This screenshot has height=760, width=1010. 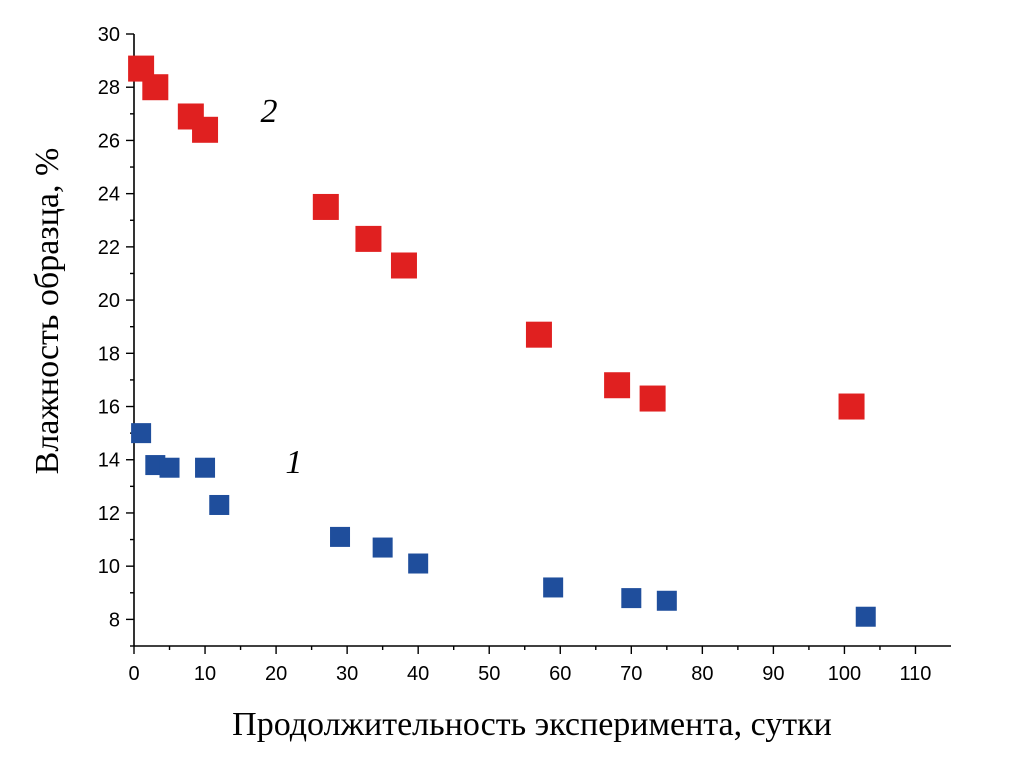 I want to click on x-tick-label: 80, so click(x=702, y=674).